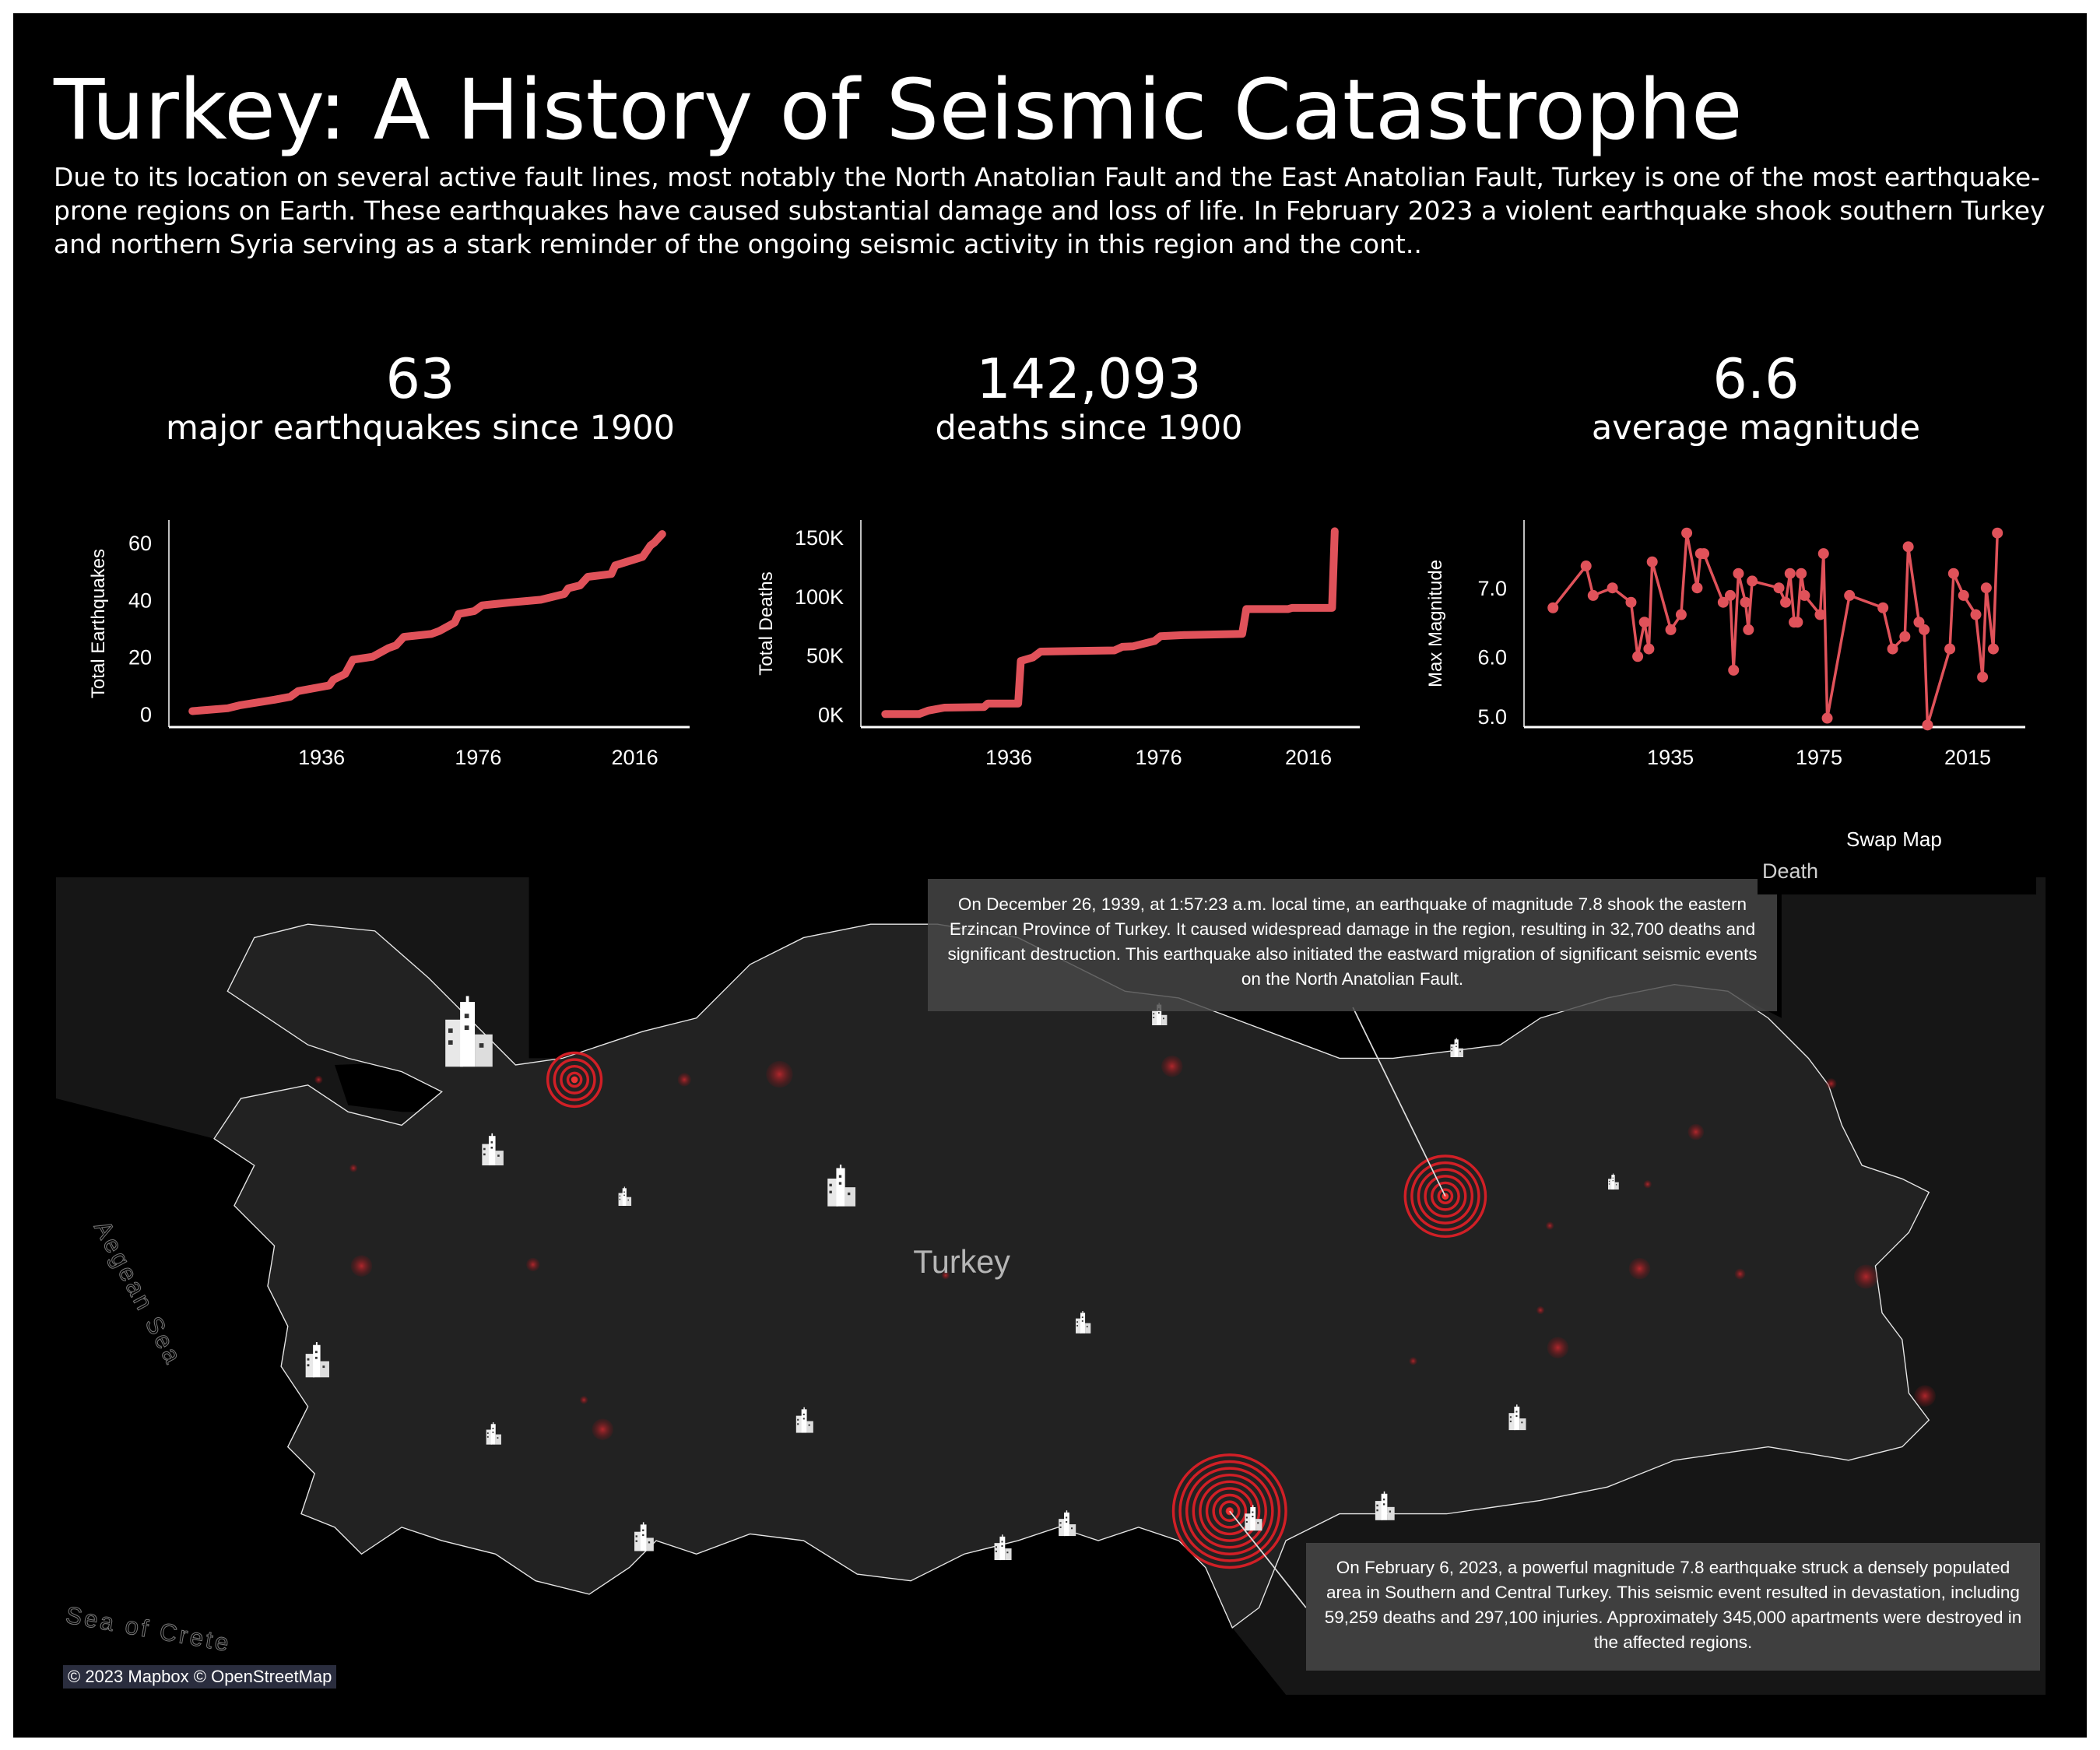  Describe the element at coordinates (1756, 428) in the screenshot. I see `kpi-label: average magnitude` at that location.